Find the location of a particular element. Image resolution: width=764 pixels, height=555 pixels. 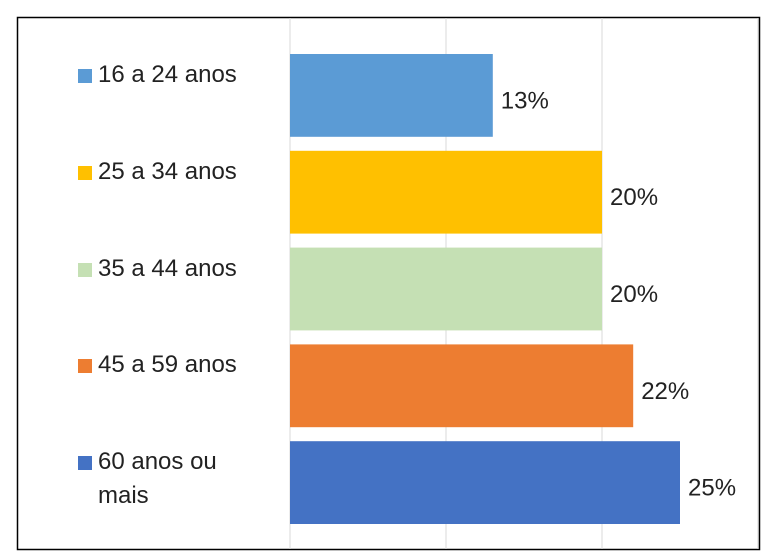

category-label: 45 a 59 anos is located at coordinates (163, 365).